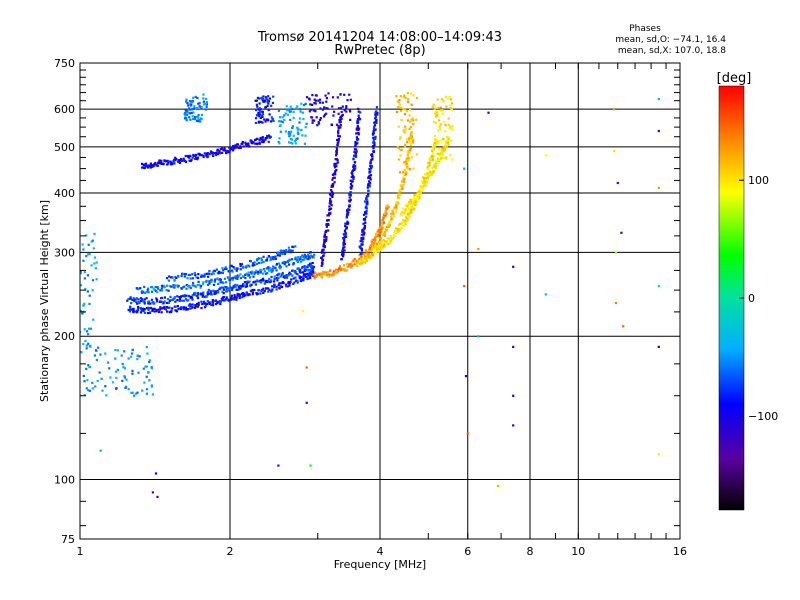 This screenshot has width=800, height=600. I want to click on y-tick-label: 400, so click(64, 193).